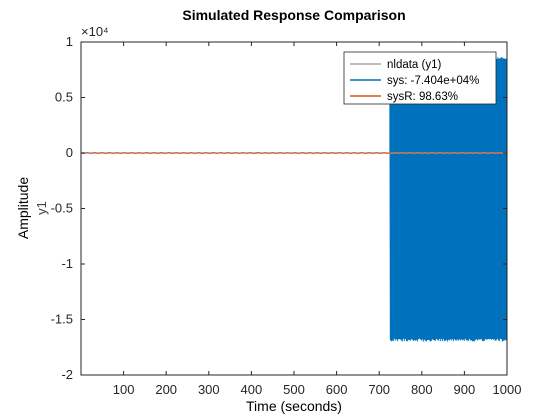  I want to click on y-tick-label: -0.5, so click(62, 208).